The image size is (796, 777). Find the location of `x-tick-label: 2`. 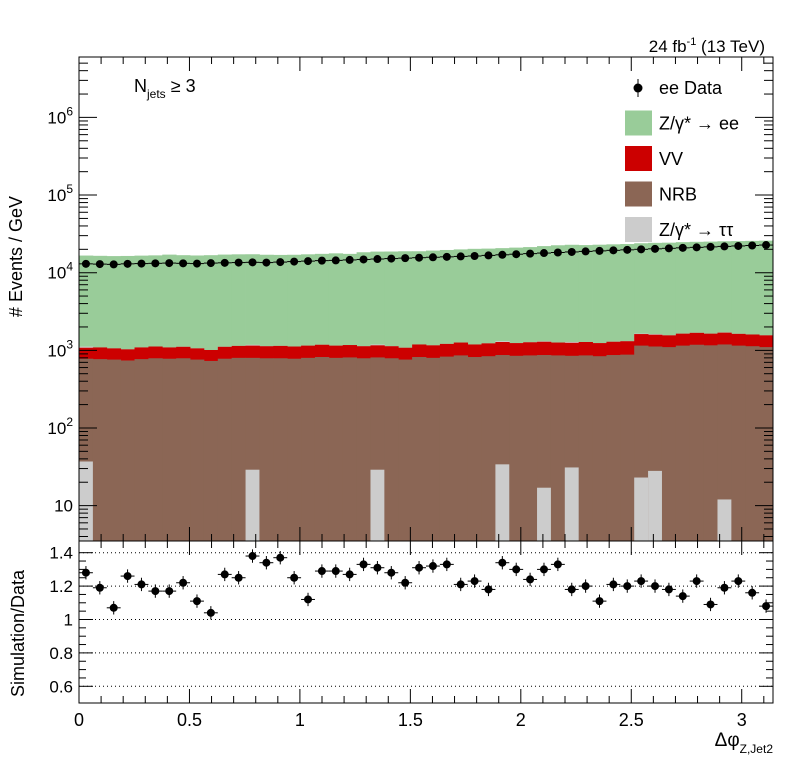

x-tick-label: 2 is located at coordinates (521, 720).